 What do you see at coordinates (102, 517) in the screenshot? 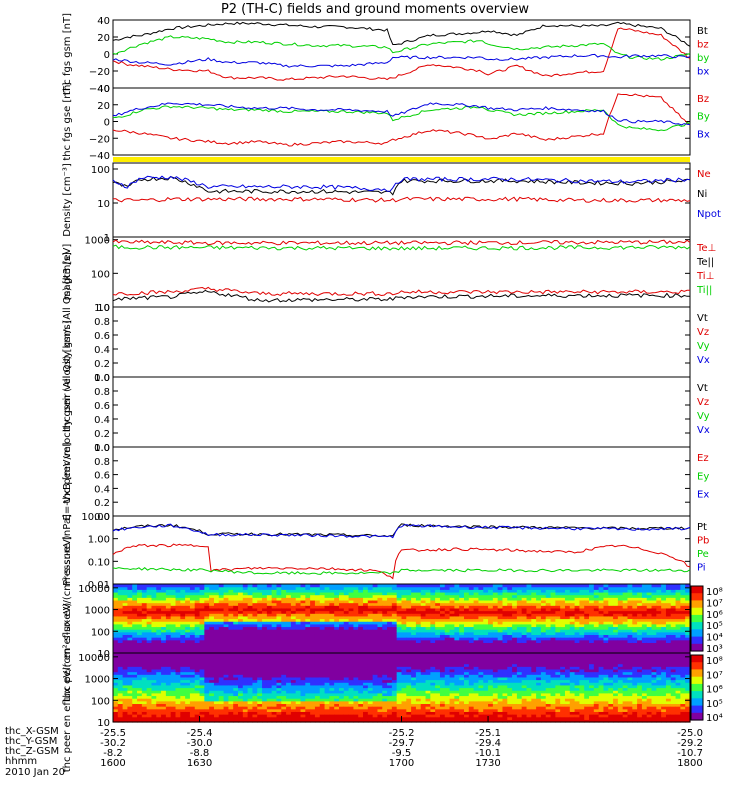
I see `y-tick-label: 0.0` at bounding box center [102, 517].